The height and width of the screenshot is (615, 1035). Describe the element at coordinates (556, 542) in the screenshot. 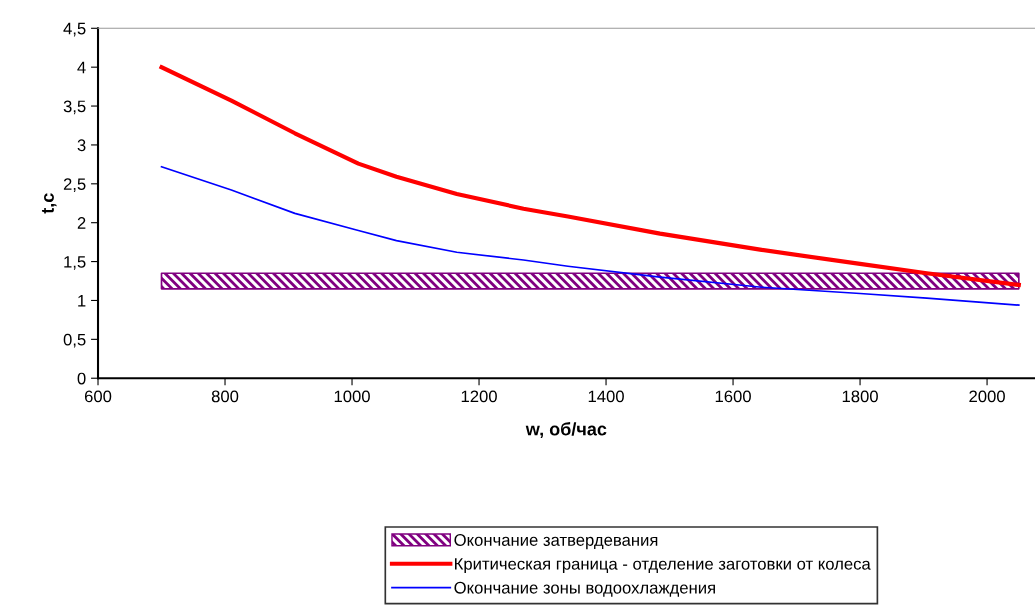

I see `legend-label: Окончание затвердевания` at that location.